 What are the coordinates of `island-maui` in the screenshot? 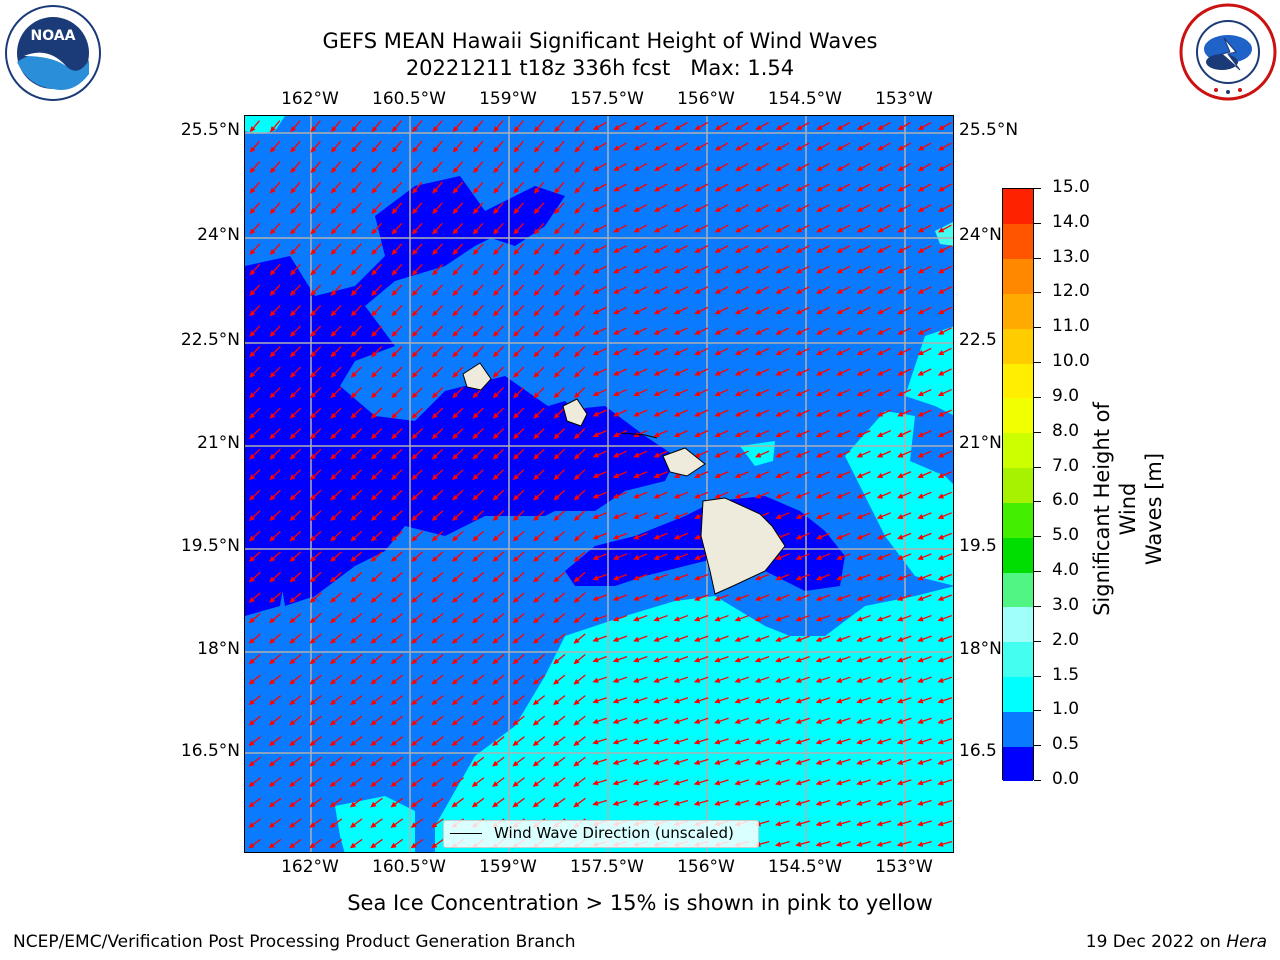 It's located at (684, 462).